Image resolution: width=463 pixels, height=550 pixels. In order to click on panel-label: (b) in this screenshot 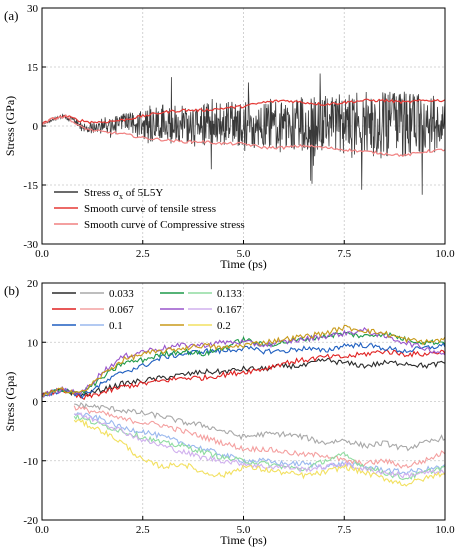, I will do `click(11, 290)`.